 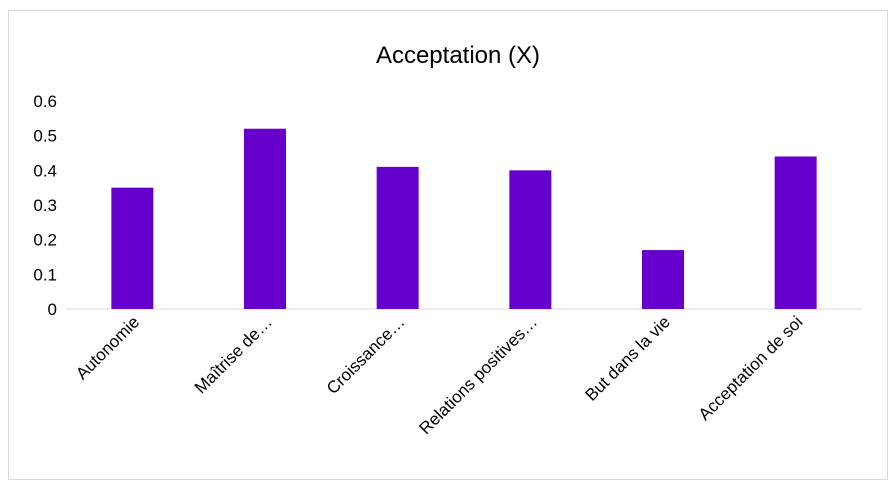 What do you see at coordinates (751, 368) in the screenshot?
I see `x-category-label: Acceptation de soi` at bounding box center [751, 368].